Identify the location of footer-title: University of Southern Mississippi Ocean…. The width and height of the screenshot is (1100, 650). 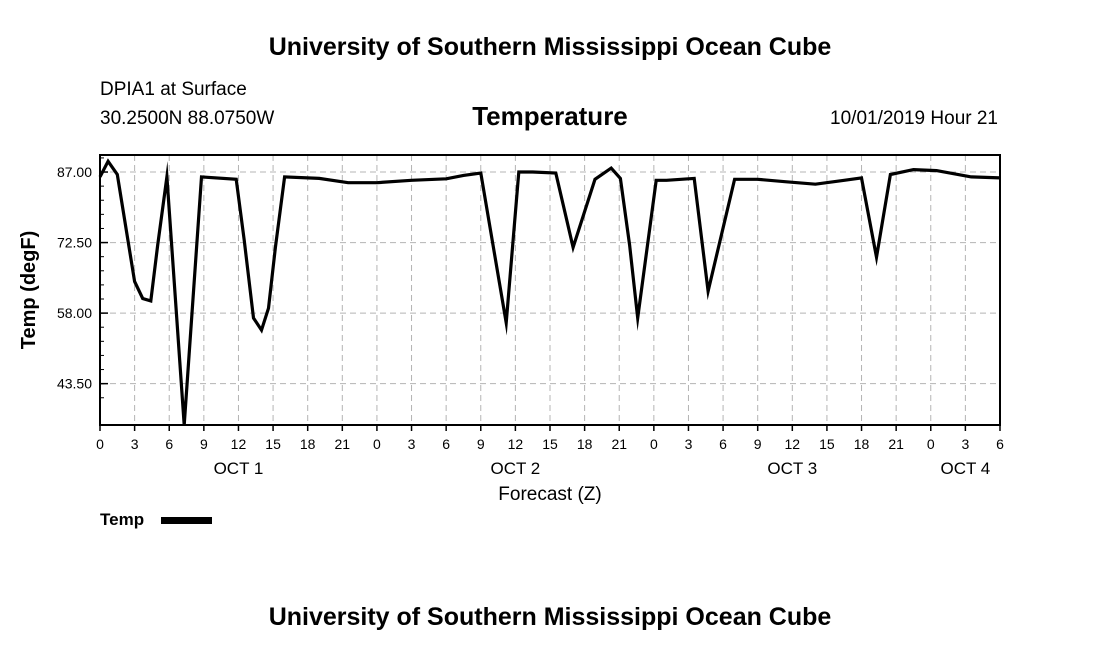
(550, 617).